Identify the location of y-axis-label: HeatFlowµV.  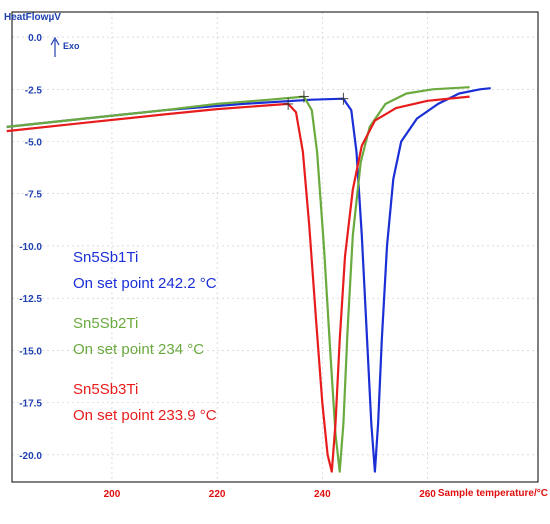
(32, 17).